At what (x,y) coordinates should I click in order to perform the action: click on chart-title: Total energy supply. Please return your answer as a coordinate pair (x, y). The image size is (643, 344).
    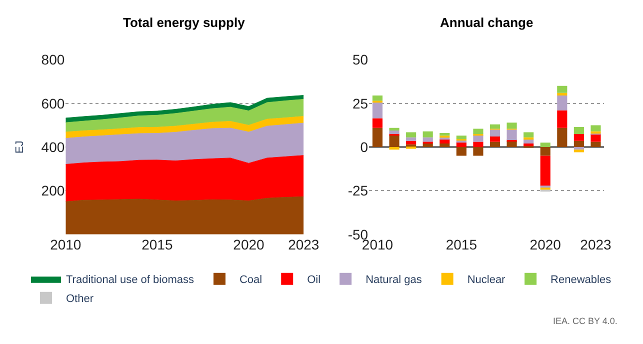
    Looking at the image, I should click on (184, 22).